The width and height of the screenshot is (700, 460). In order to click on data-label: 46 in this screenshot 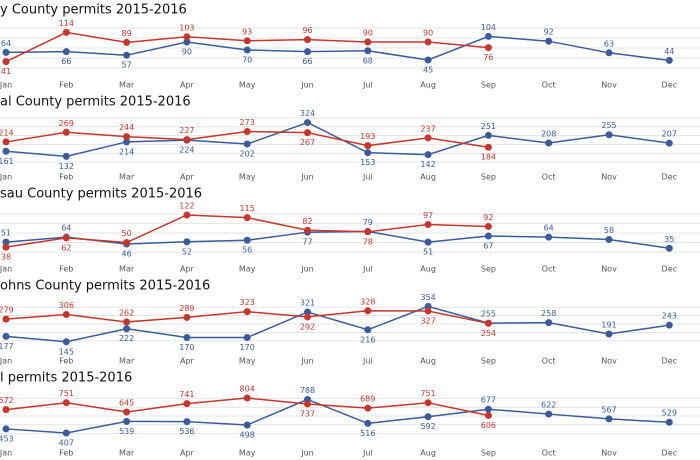, I will do `click(127, 254)`.